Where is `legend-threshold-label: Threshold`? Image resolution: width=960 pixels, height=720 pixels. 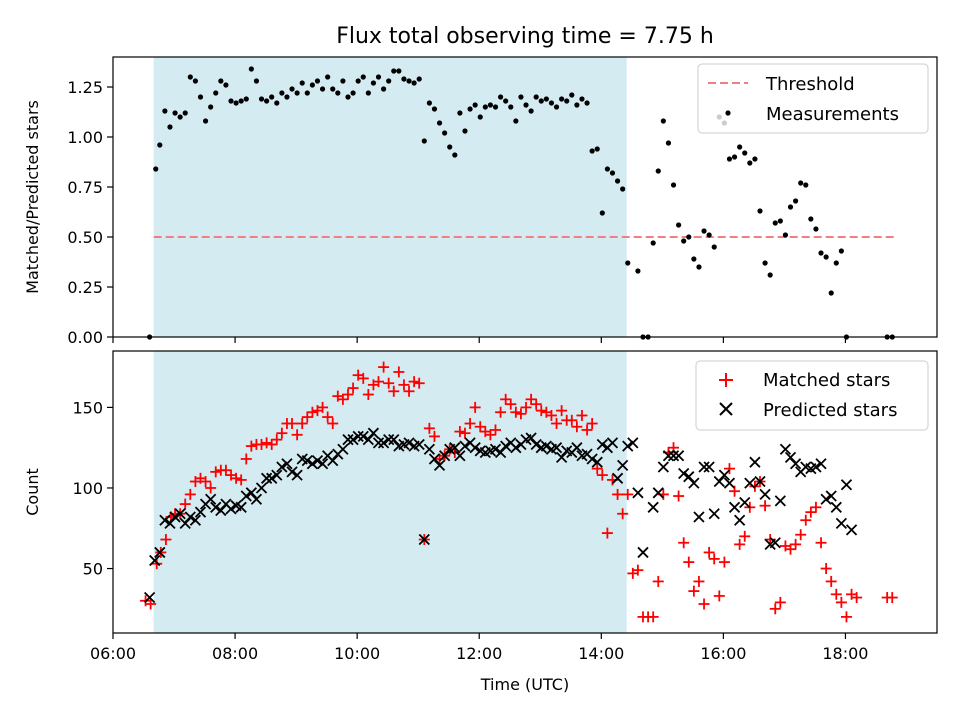
legend-threshold-label: Threshold is located at coordinates (810, 84).